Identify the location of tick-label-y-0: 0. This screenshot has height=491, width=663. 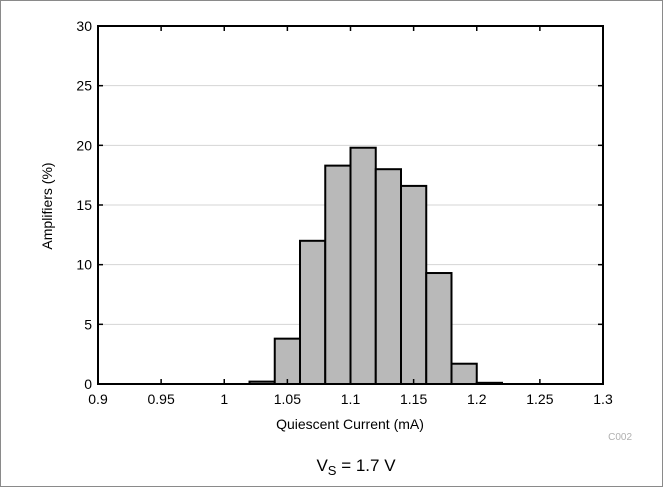
(88, 384).